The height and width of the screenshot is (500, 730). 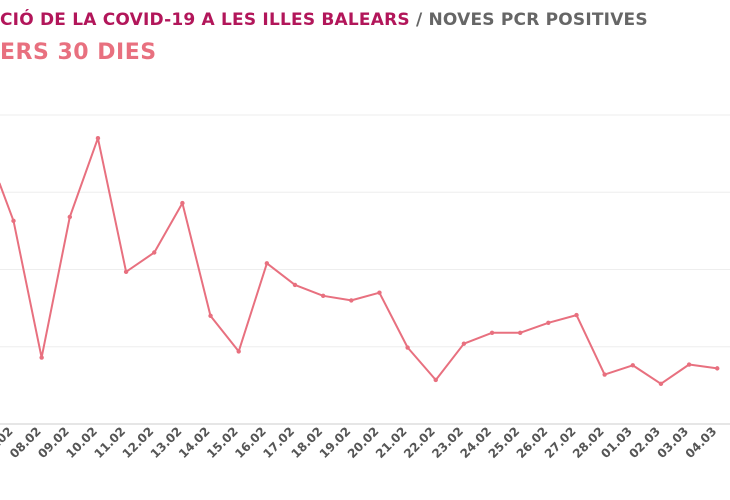 I want to click on chart-subtitle: ERS 30 DIES, so click(x=78, y=52).